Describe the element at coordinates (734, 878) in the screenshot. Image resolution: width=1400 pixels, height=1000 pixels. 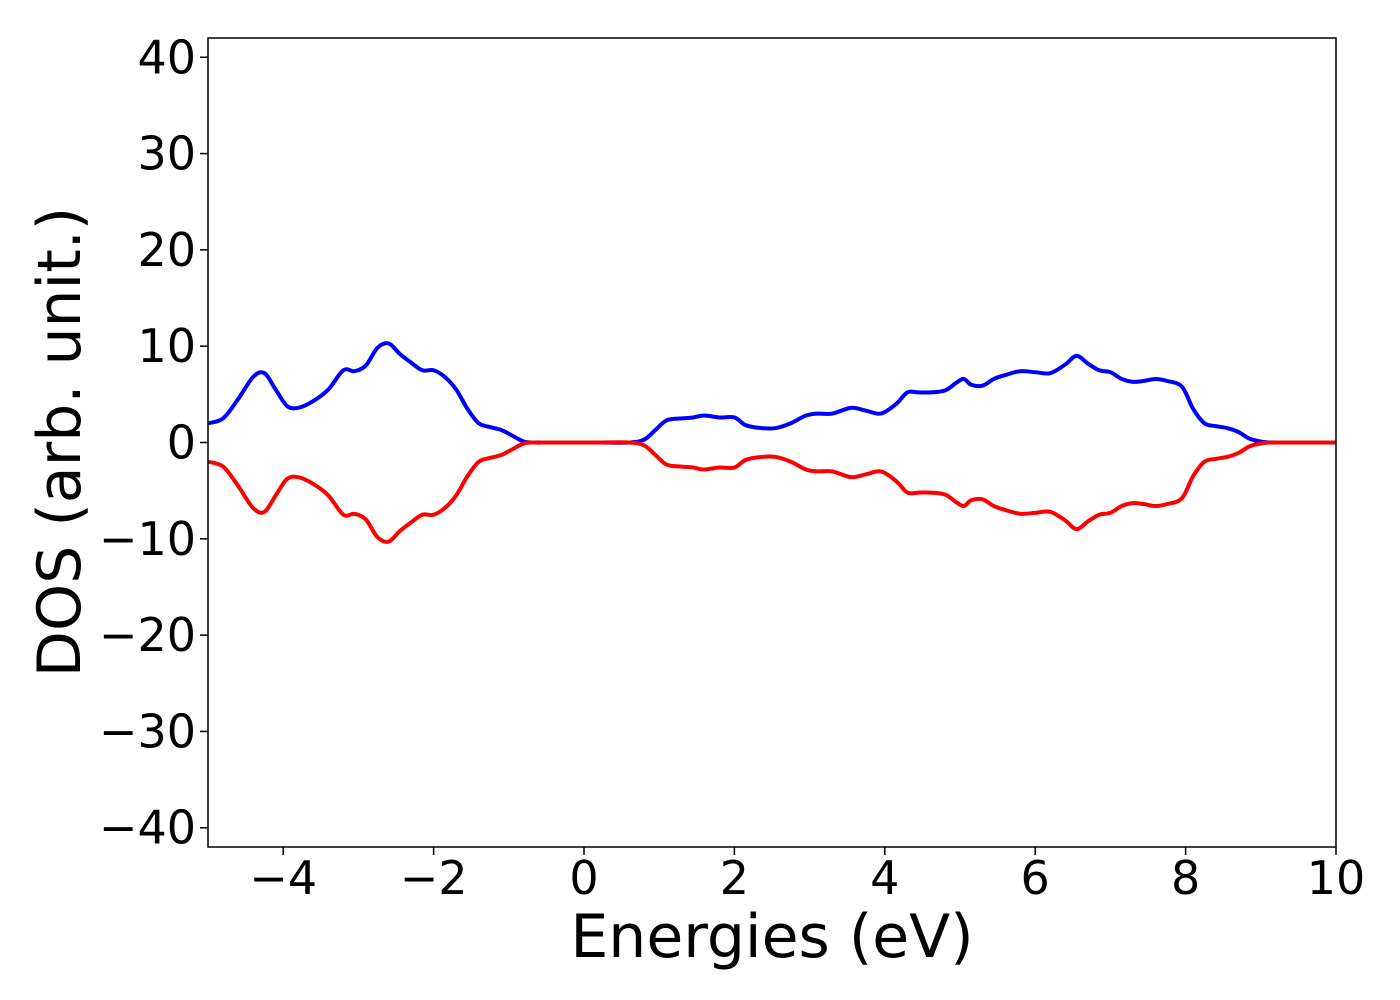
I see `x-tick-label: 2` at that location.